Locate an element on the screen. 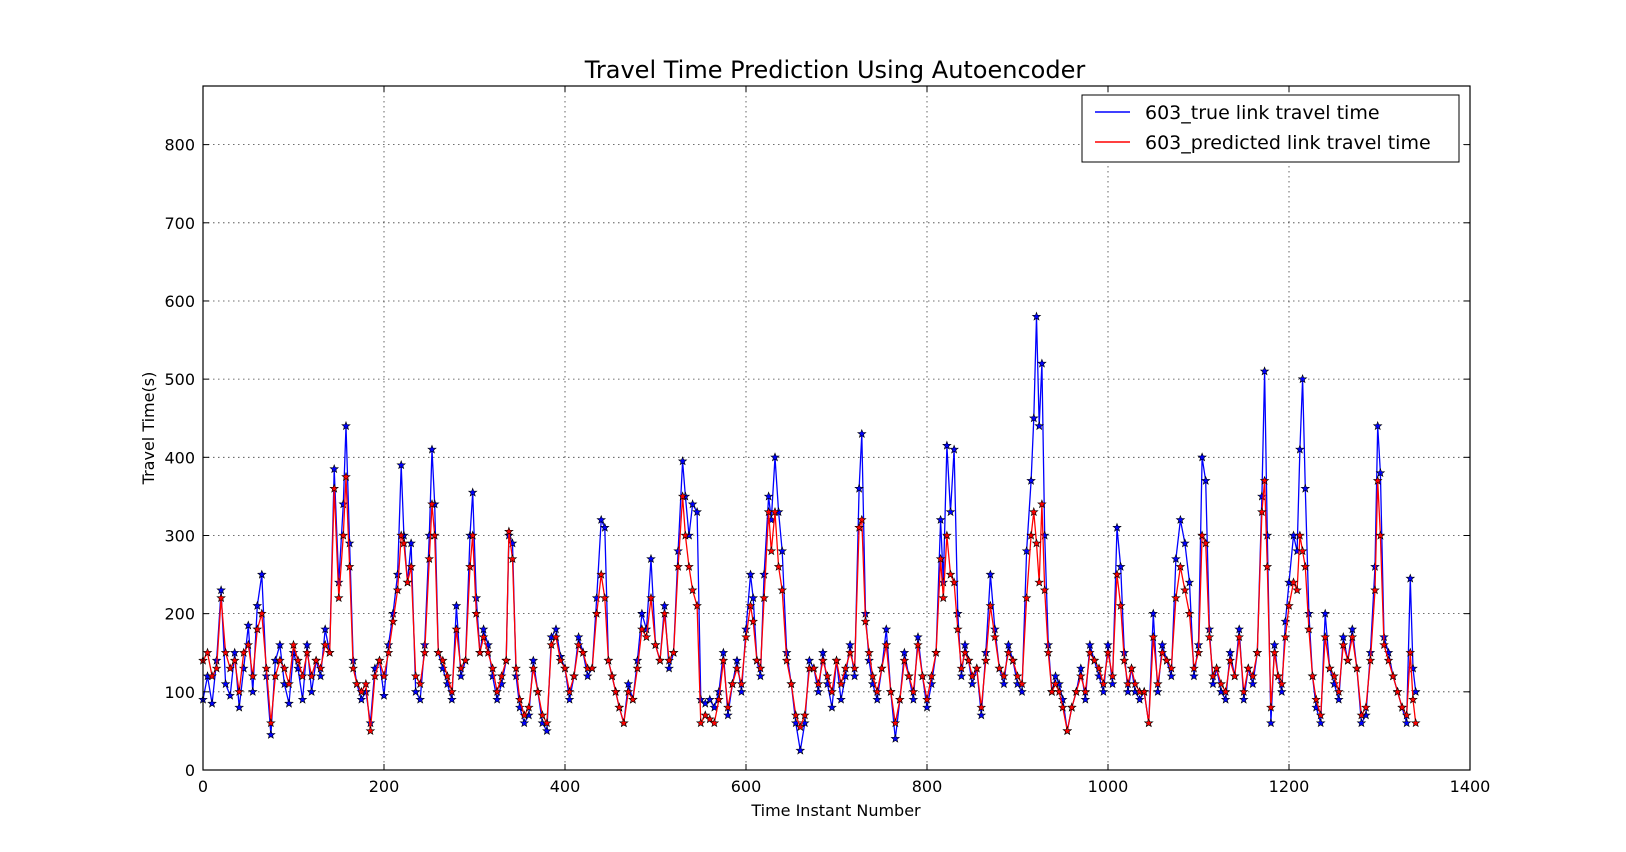 The image size is (1626, 852). y-tick-label: 600 is located at coordinates (179, 301).